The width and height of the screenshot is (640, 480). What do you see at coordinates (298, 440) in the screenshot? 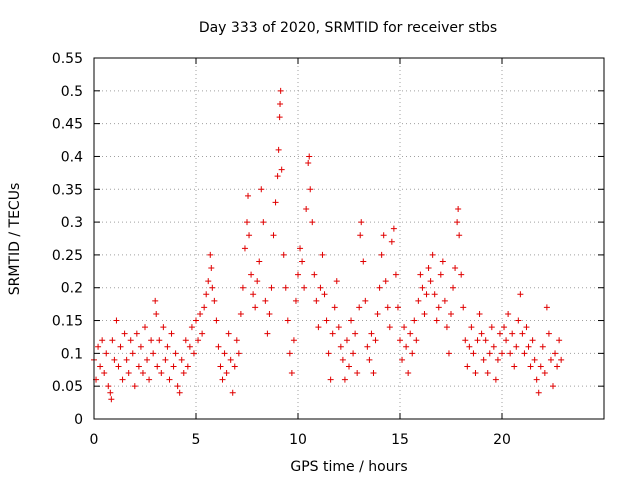
I see `x-tick-label: 10` at bounding box center [298, 440].